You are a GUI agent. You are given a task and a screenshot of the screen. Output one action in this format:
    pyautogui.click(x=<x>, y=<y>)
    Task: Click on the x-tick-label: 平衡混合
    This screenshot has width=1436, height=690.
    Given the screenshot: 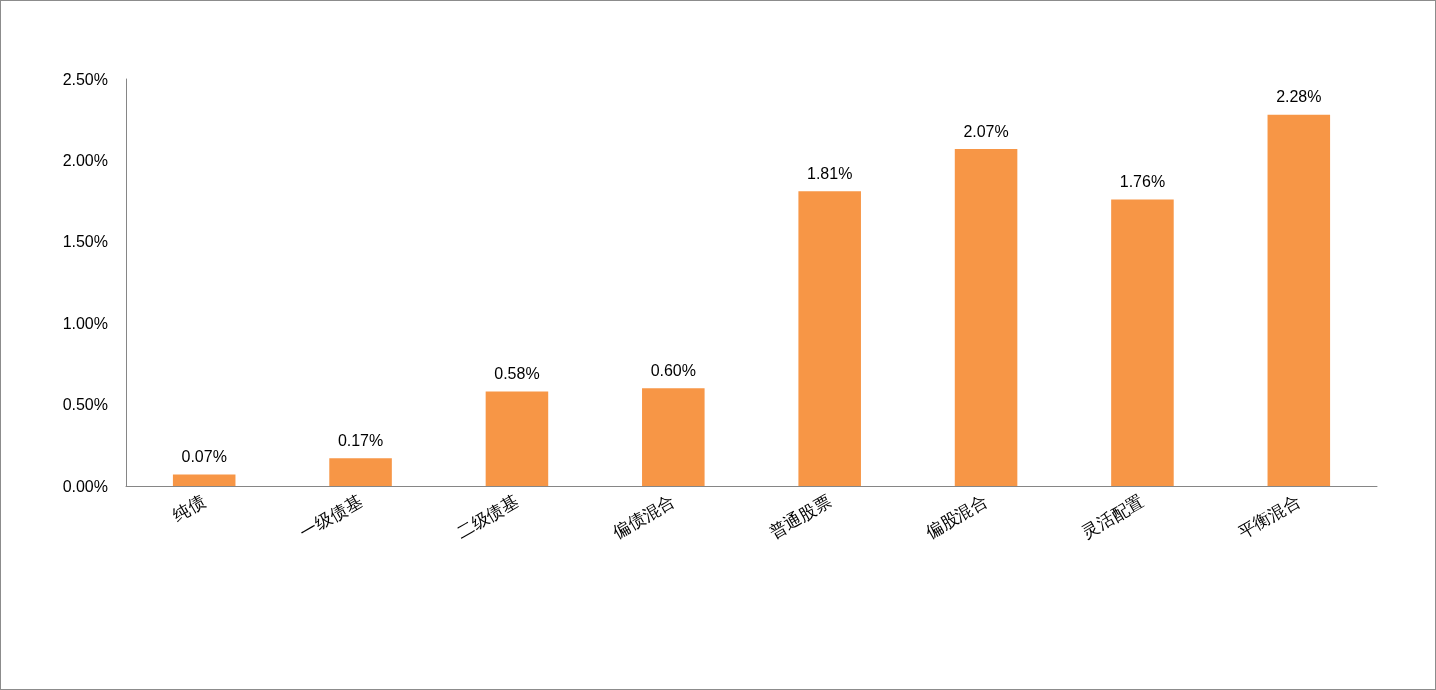 What is the action you would take?
    pyautogui.click(x=1269, y=517)
    